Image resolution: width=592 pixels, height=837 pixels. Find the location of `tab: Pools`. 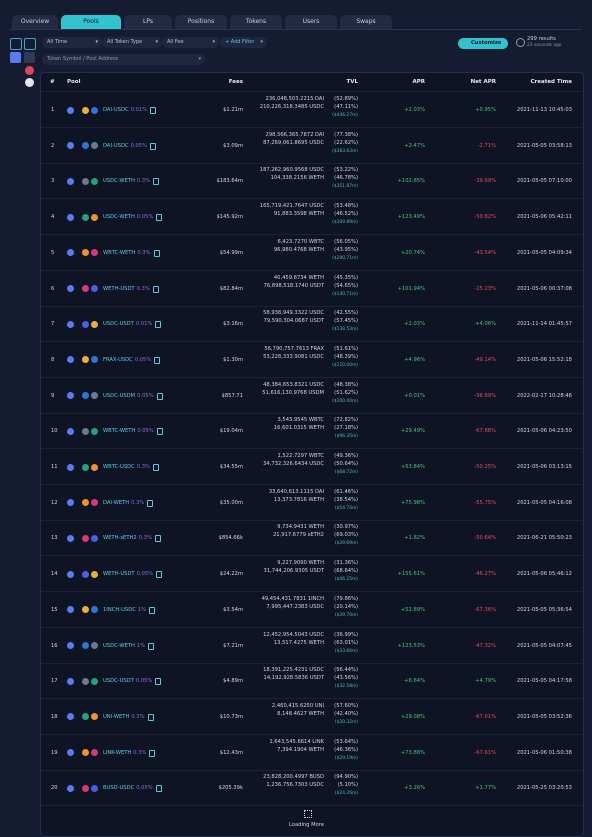

tab: Pools is located at coordinates (91, 22).